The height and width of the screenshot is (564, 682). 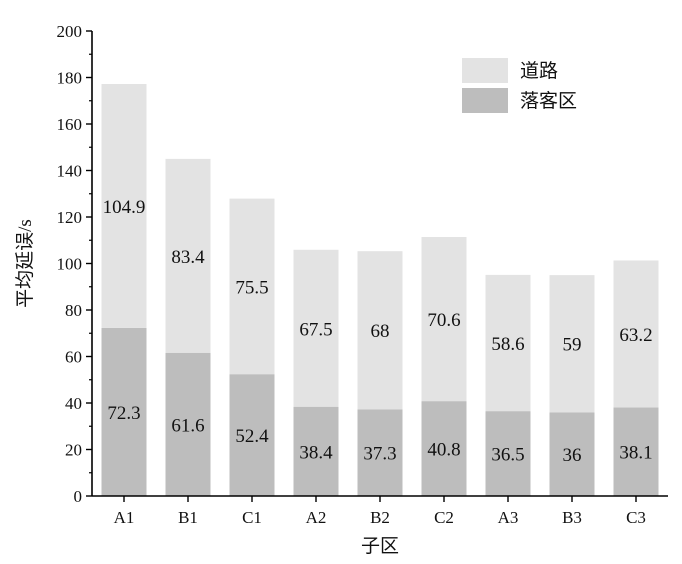 I want to click on data-label-road-b3: 59, so click(x=572, y=345).